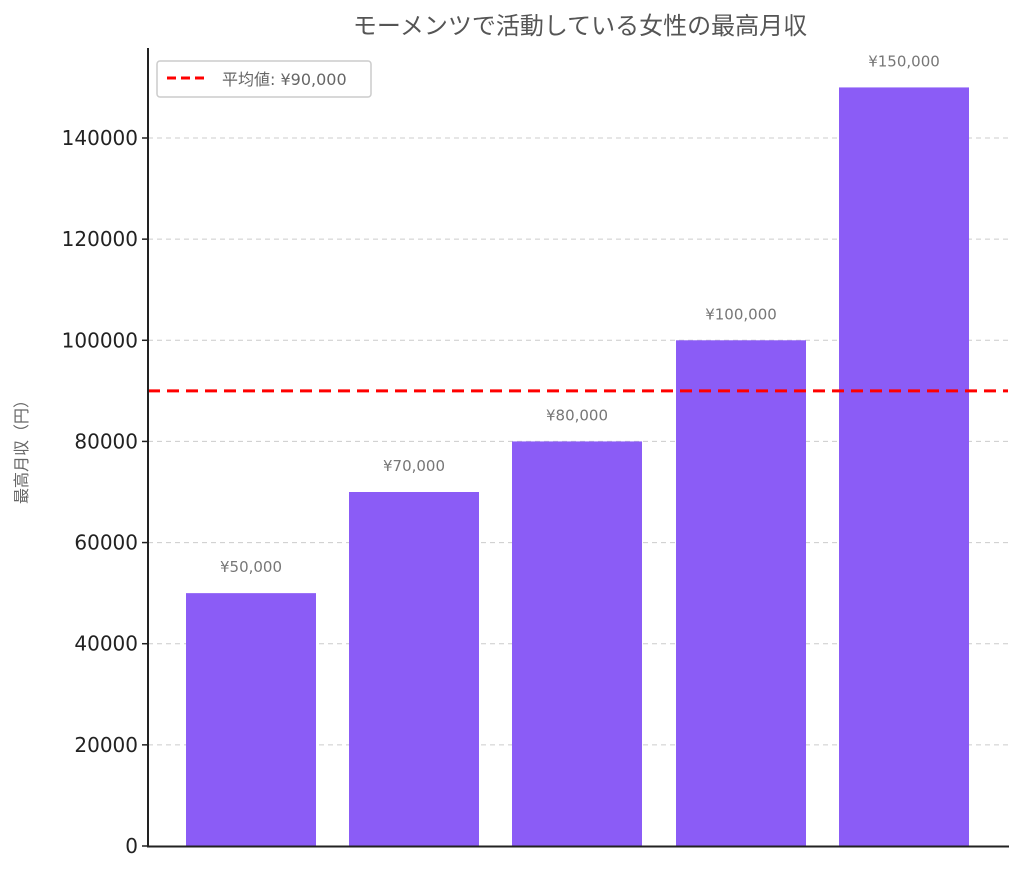 The height and width of the screenshot is (876, 1024). Describe the element at coordinates (106, 745) in the screenshot. I see `y-tick-label: 20000` at that location.